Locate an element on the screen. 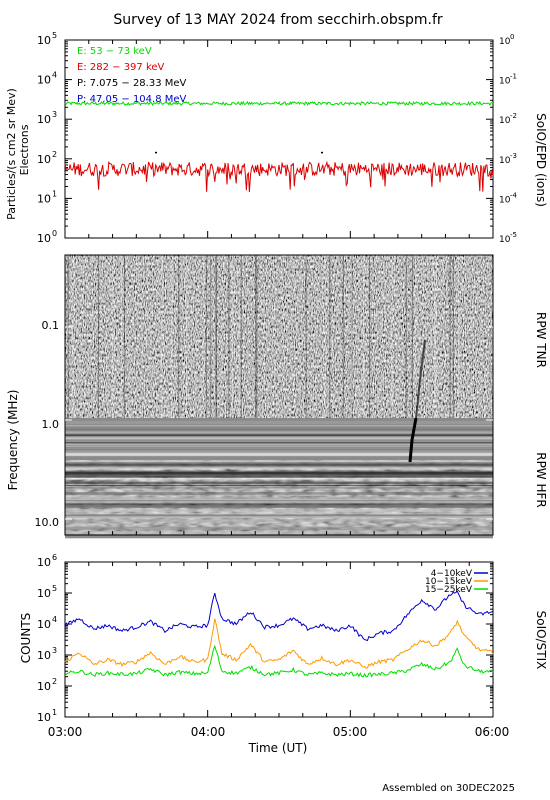  legend-item-p-low: P: 7.075 − 28.33 MeV is located at coordinates (132, 83).